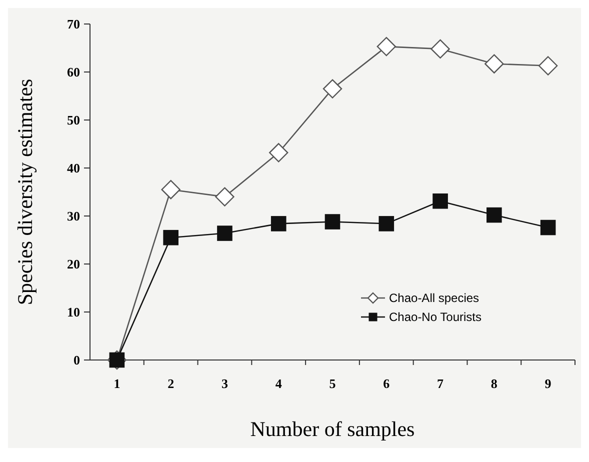  Describe the element at coordinates (73, 24) in the screenshot. I see `y-tick-label: 70` at that location.